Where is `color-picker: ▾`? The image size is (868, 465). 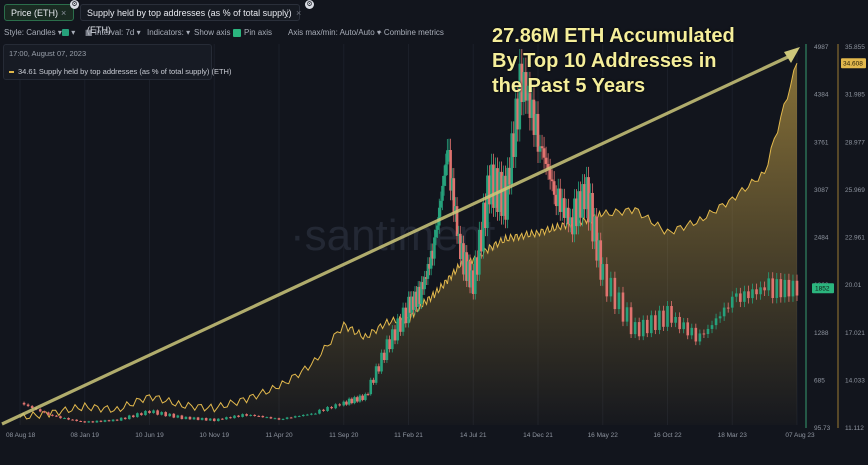
color-picker: ▾ is located at coordinates (68, 33).